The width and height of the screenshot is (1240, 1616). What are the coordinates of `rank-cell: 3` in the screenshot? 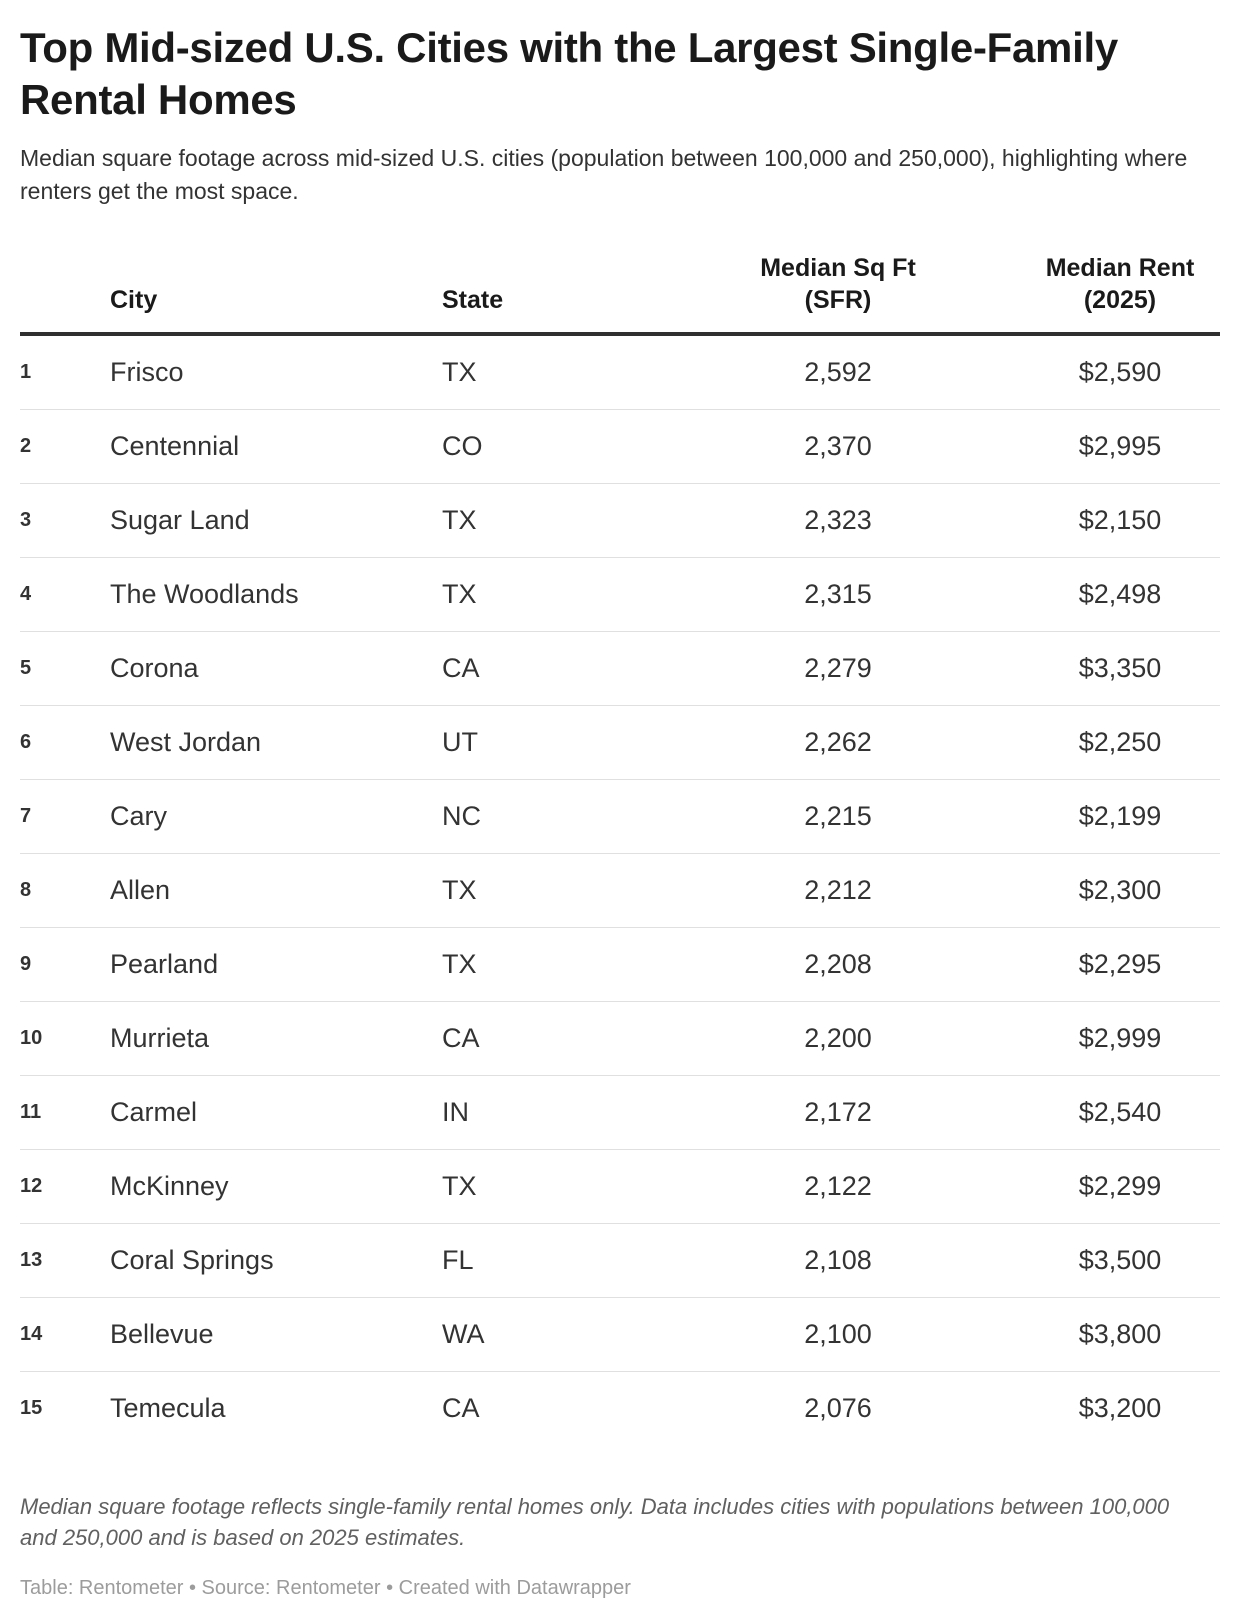 It's located at (26, 519).